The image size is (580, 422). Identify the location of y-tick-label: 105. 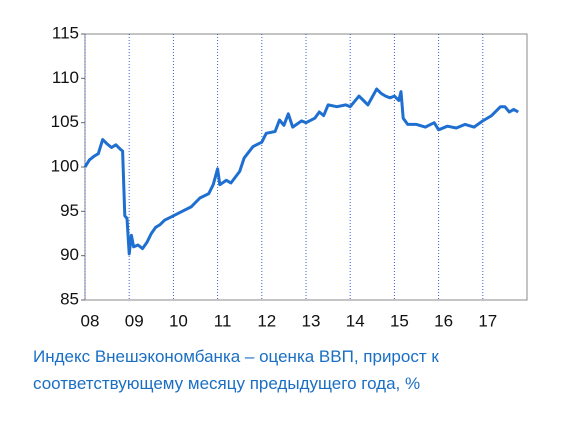
(65, 121).